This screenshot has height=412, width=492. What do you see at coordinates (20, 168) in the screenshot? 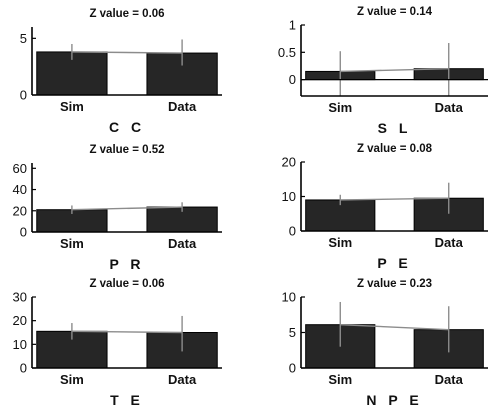
I see `y-tick-label: 60` at bounding box center [20, 168].